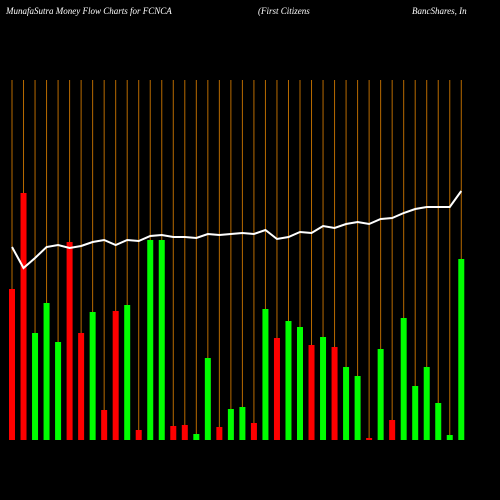 This screenshot has height=500, width=500. Describe the element at coordinates (88, 11) in the screenshot. I see `chart-title: MunafaSutra Money Flow Charts for FCNCA` at that location.